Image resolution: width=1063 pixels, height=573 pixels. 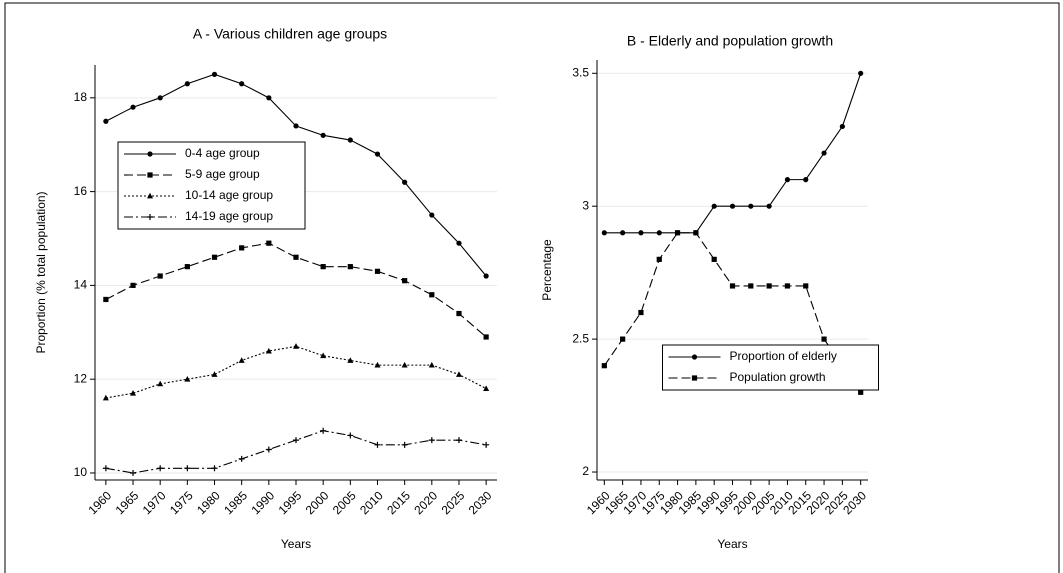 What do you see at coordinates (425, 502) in the screenshot?
I see `x-tick-label: 2020` at bounding box center [425, 502].